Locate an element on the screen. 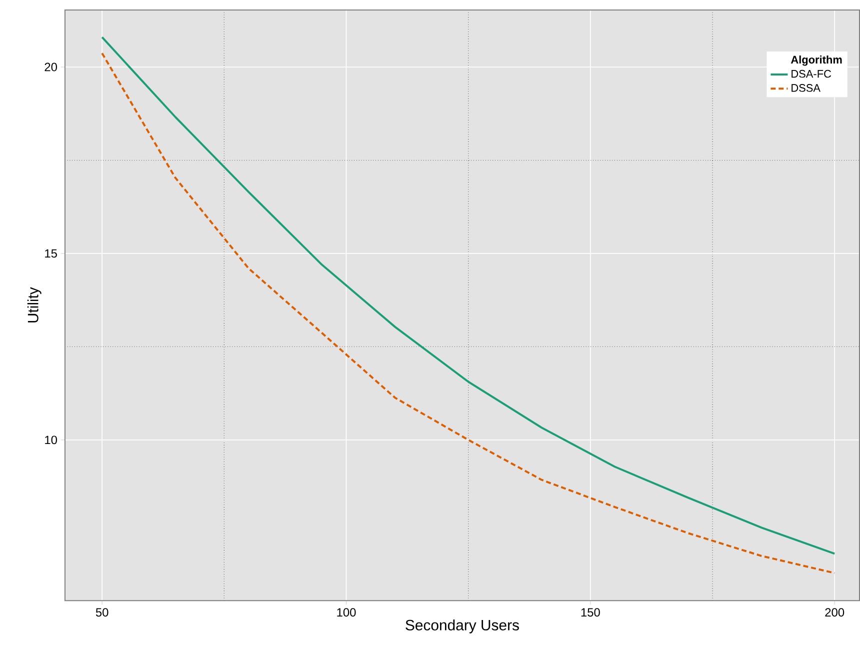 The height and width of the screenshot is (649, 860). legend-label: DSA-FC is located at coordinates (812, 74).